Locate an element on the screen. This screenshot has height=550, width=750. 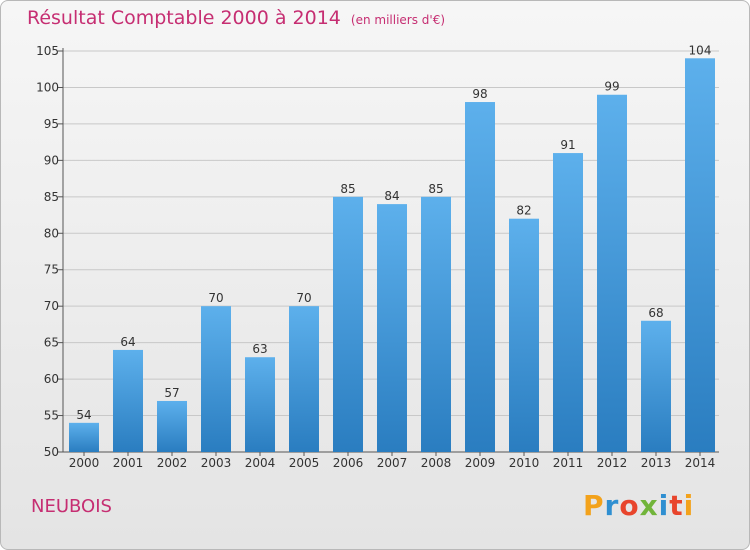
x-tick-label-2002: 2002 is located at coordinates (172, 463).